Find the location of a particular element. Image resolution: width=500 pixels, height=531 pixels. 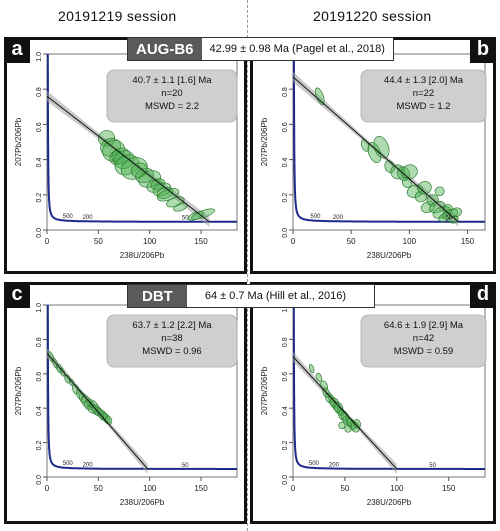

result-mswd: MSWD = 2.2 is located at coordinates (172, 106).